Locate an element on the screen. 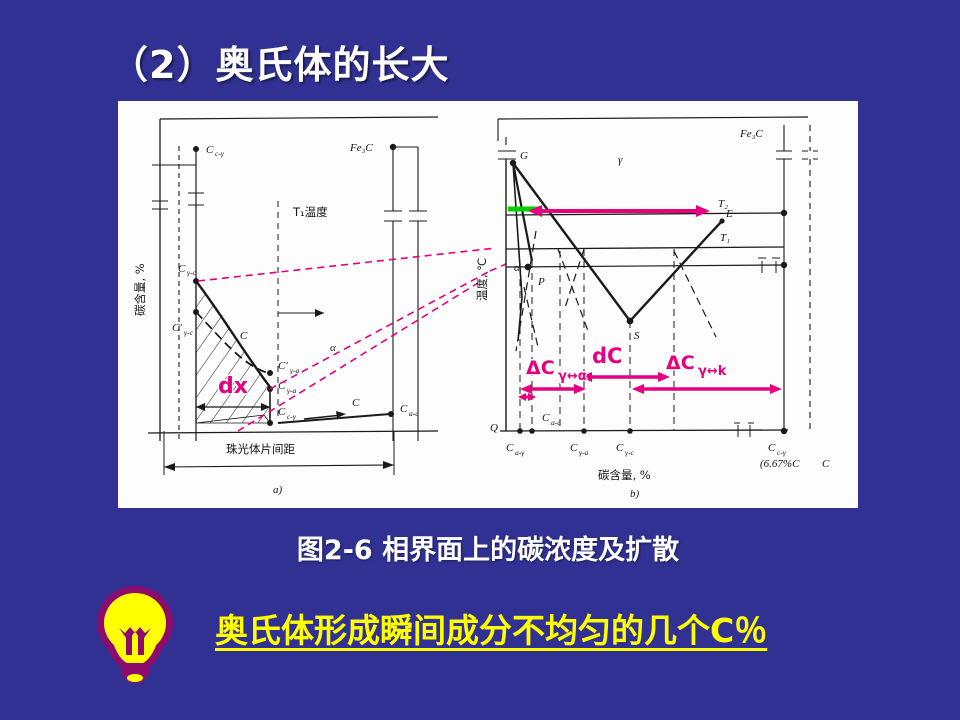  label-gamma-c-prime-sub: γ-c is located at coordinates (188, 332).